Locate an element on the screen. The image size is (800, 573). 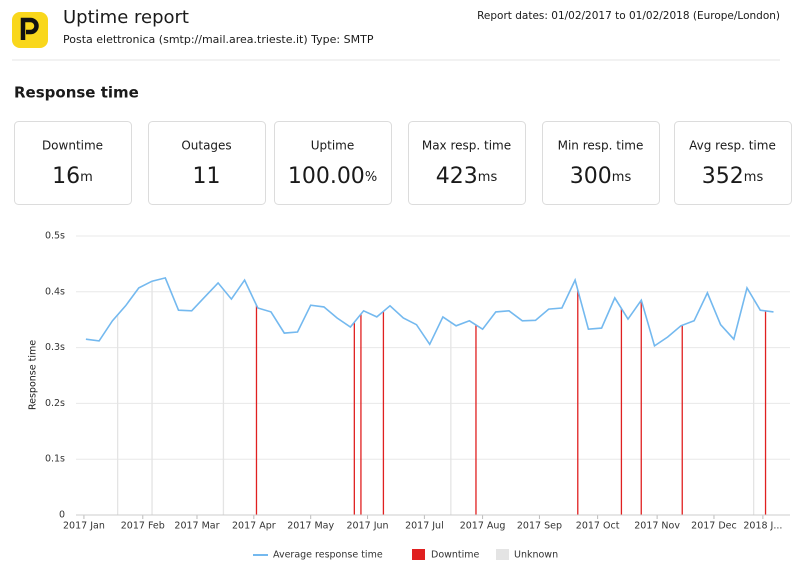
y-tick-label: 0.2s is located at coordinates (55, 403).